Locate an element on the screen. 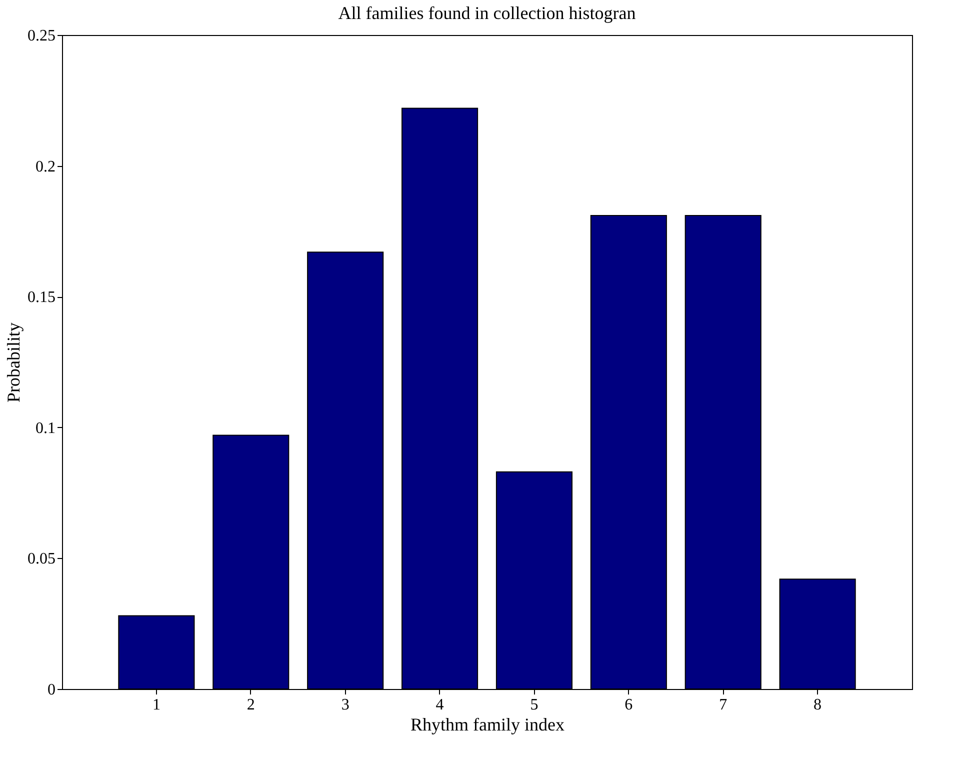  y-tick-label: 0.2 is located at coordinates (46, 167).